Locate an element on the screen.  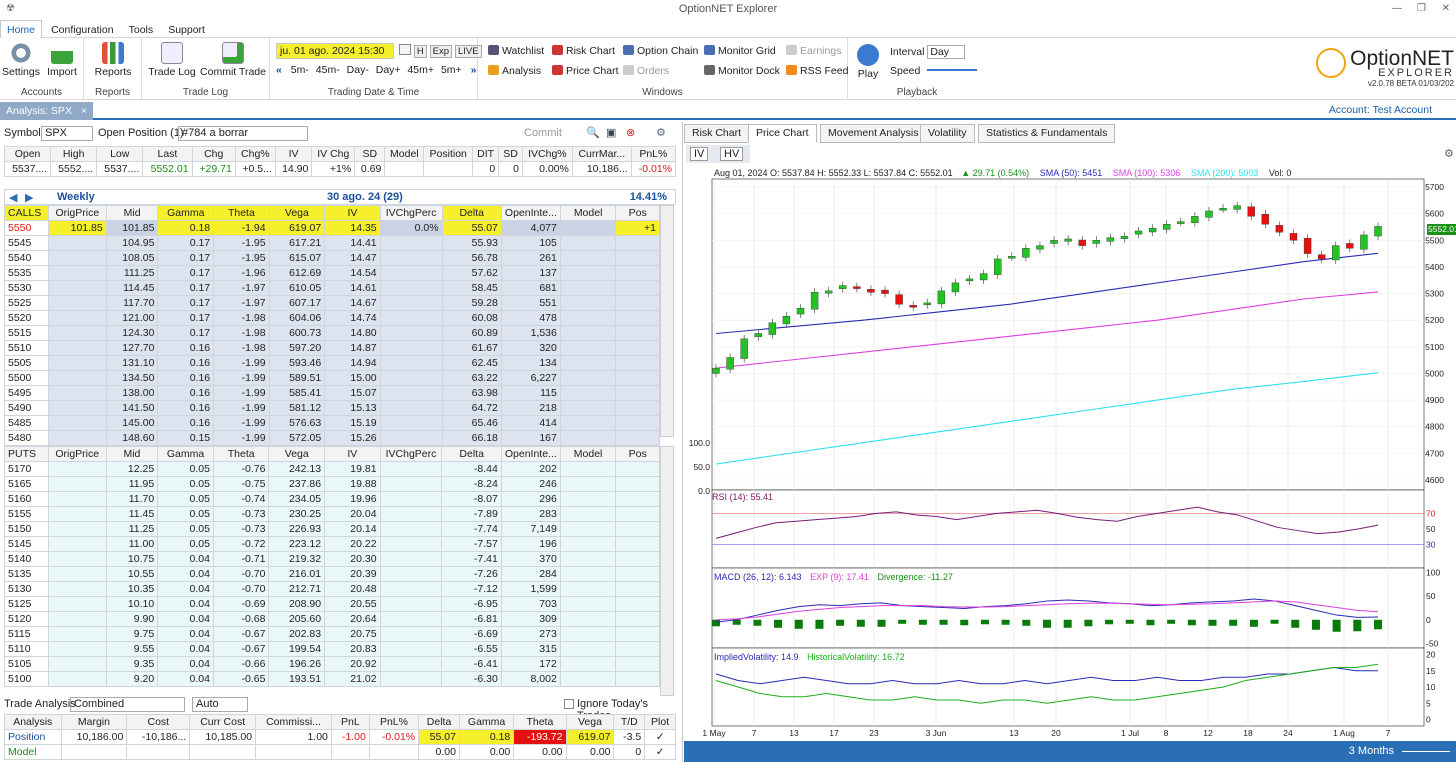
close-icon: ✕ is located at coordinates (1445, 8).